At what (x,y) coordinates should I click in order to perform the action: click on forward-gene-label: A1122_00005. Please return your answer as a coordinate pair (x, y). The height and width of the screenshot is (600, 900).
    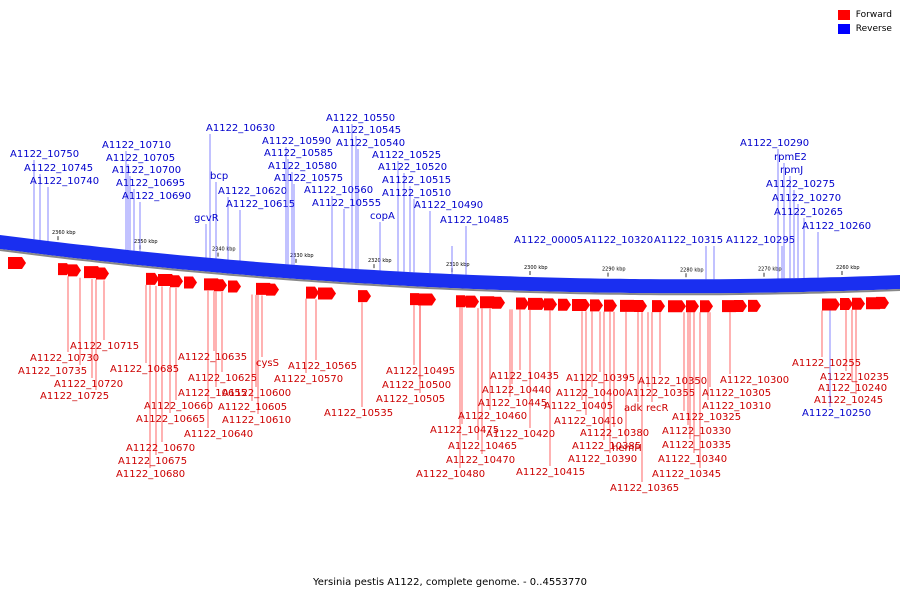
    Looking at the image, I should click on (548, 240).